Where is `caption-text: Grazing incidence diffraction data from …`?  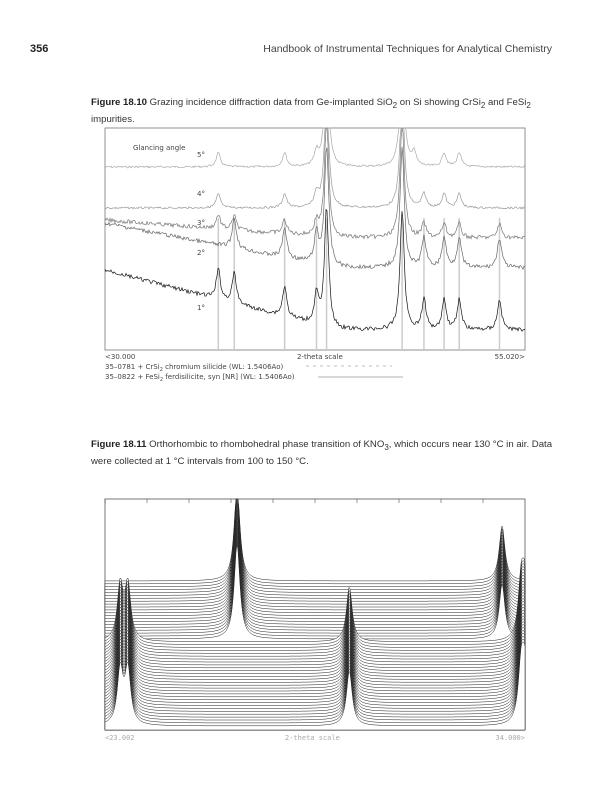 caption-text: Grazing incidence diffraction data from … is located at coordinates (271, 102).